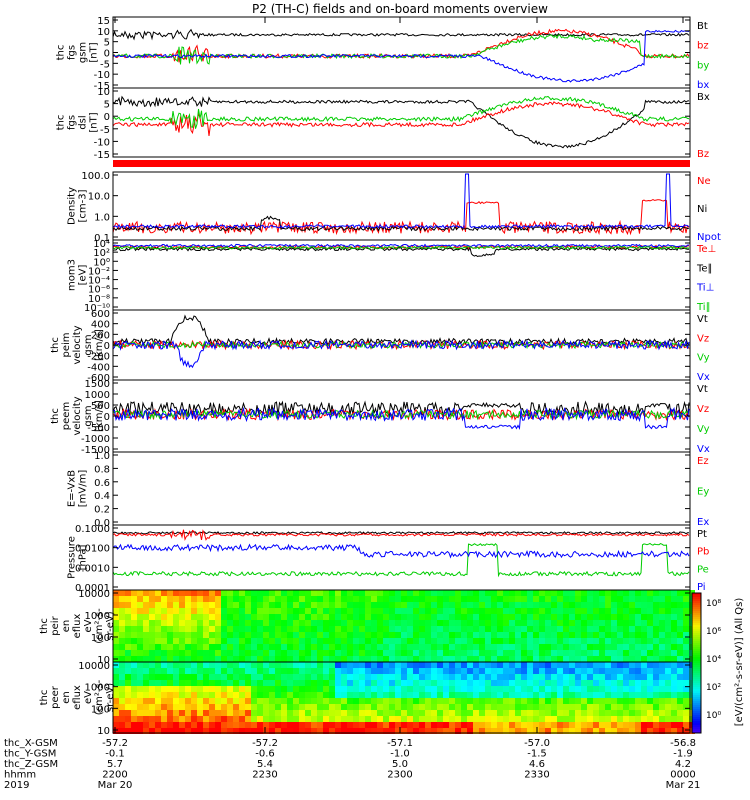 This screenshot has height=800, width=750. What do you see at coordinates (683, 785) in the screenshot?
I see `x-tick-label: Mar 21` at bounding box center [683, 785].